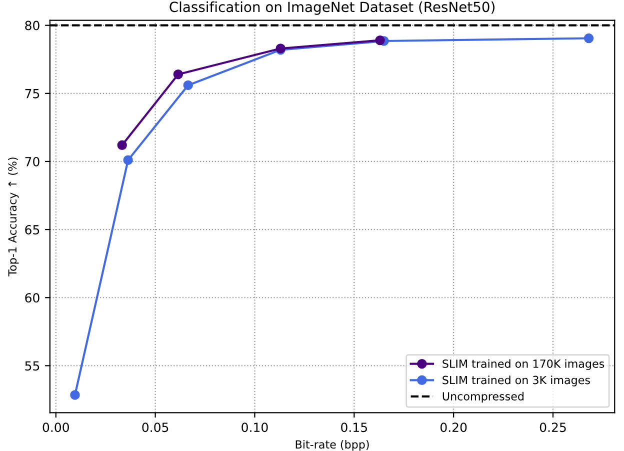  What do you see at coordinates (332, 445) in the screenshot?
I see `x-axis-title: Bit-rate (bpp)` at bounding box center [332, 445].